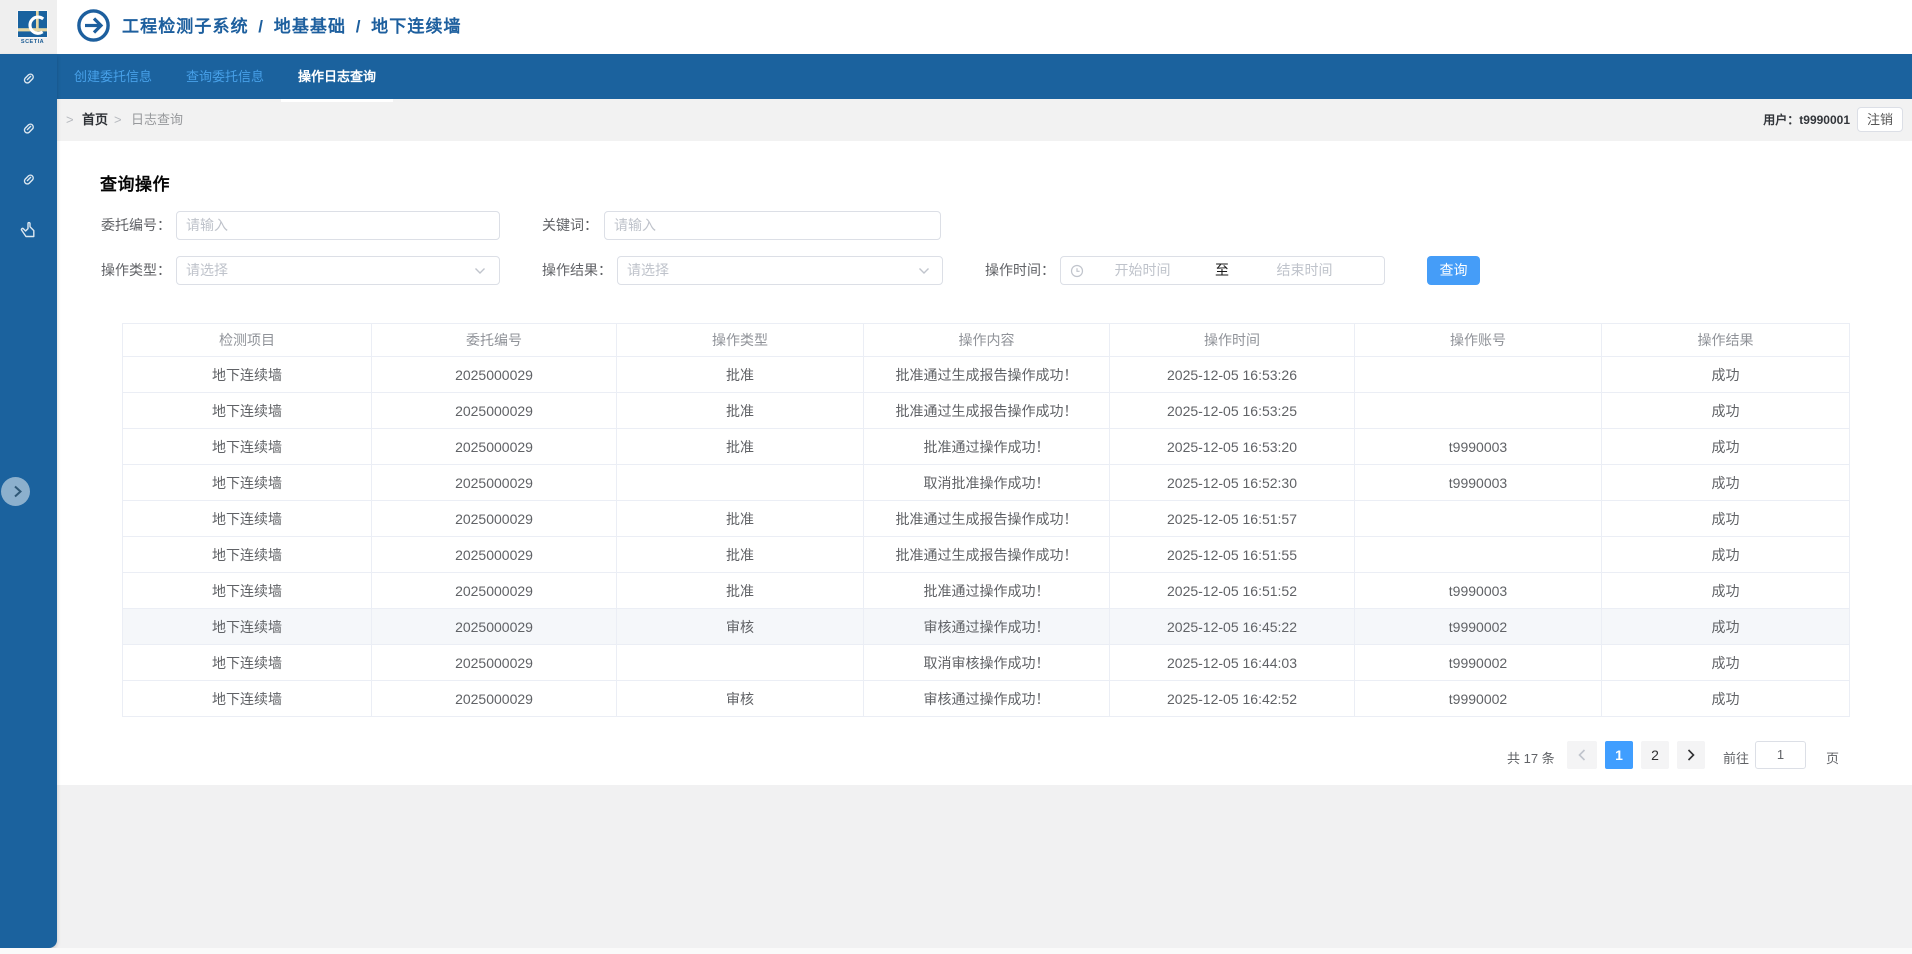 This screenshot has height=954, width=1912. I want to click on svg-text: SCETIA, so click(32, 42).